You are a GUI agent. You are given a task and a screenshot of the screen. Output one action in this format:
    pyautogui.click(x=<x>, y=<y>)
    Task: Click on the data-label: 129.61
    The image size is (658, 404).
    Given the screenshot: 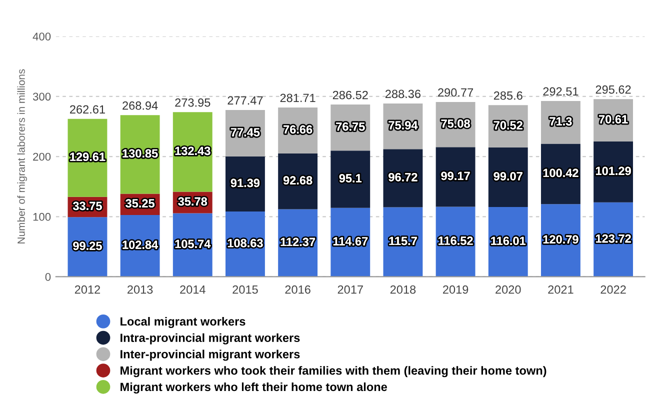 What is the action you would take?
    pyautogui.click(x=88, y=157)
    